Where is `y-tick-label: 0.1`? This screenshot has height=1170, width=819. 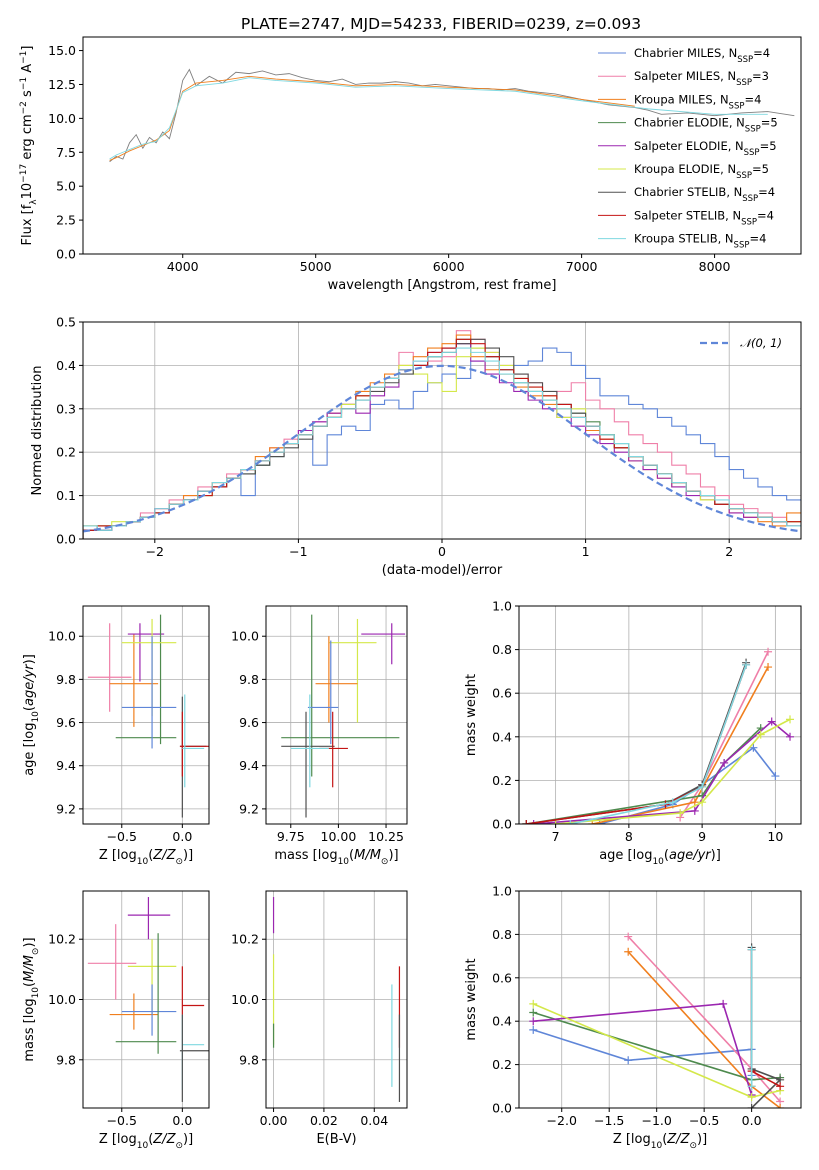
y-tick-label: 0.1 is located at coordinates (66, 495).